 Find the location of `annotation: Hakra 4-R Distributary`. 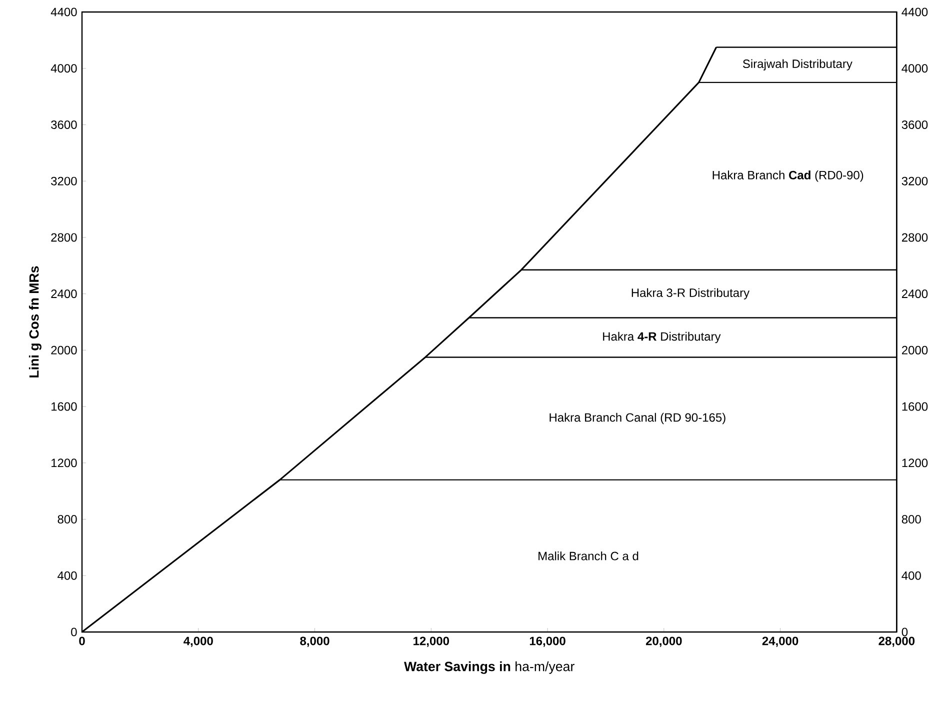

annotation: Hakra 4-R Distributary is located at coordinates (662, 338).